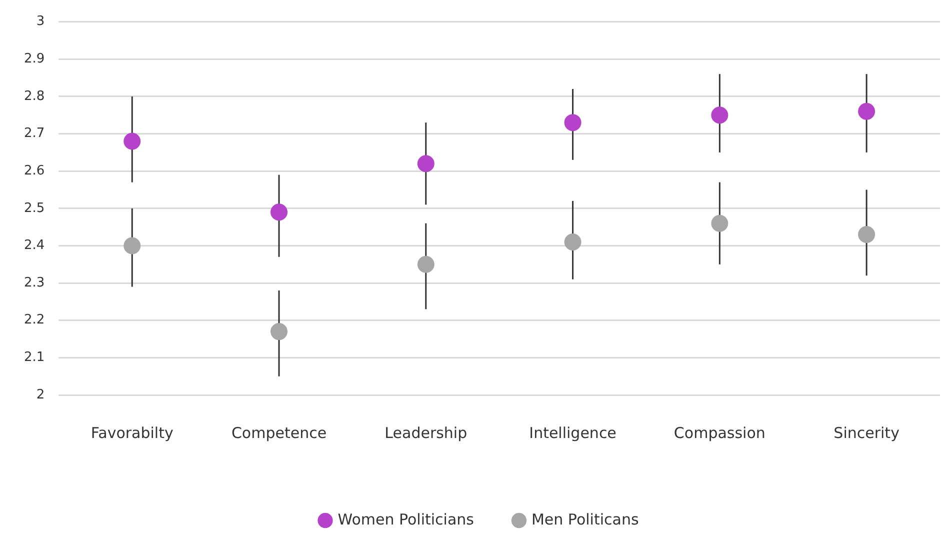  I want to click on y-tick-label: 2.2, so click(34, 320).